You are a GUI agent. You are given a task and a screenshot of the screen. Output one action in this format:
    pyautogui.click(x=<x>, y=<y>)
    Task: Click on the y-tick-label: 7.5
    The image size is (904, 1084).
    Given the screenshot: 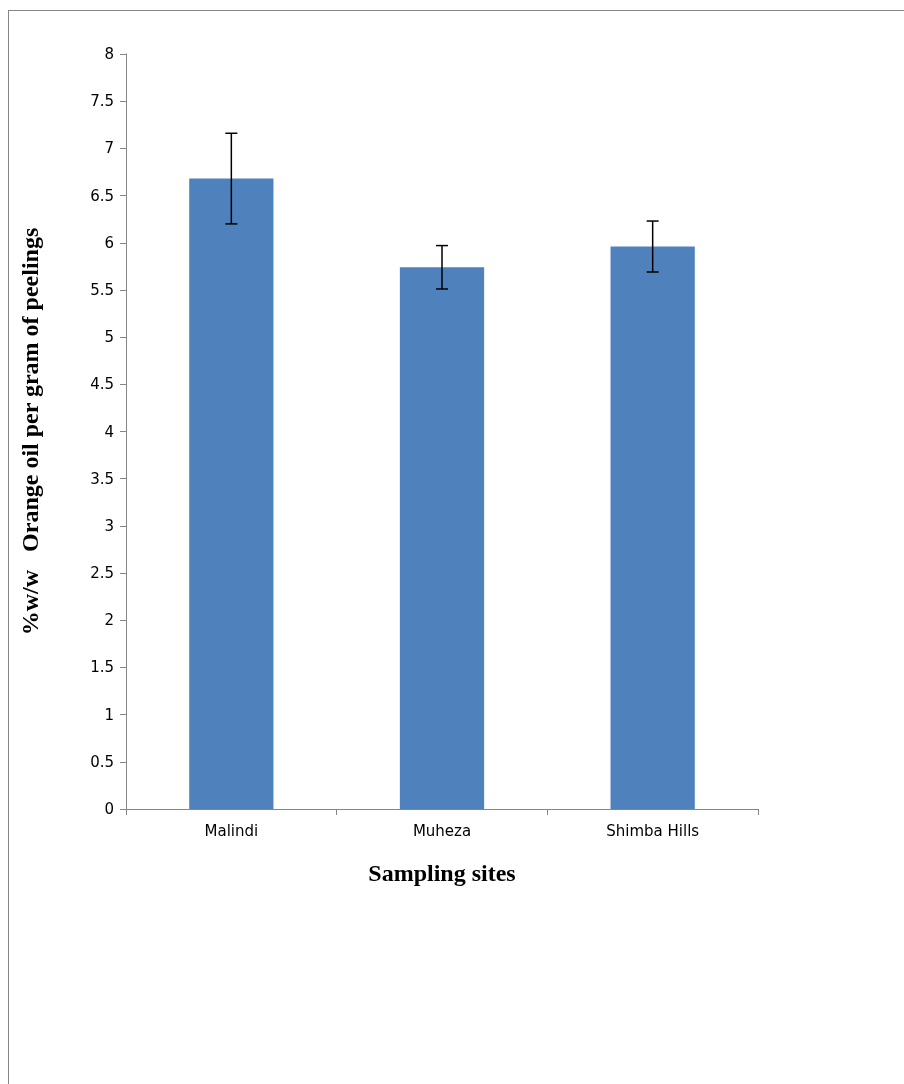 What is the action you would take?
    pyautogui.click(x=102, y=101)
    